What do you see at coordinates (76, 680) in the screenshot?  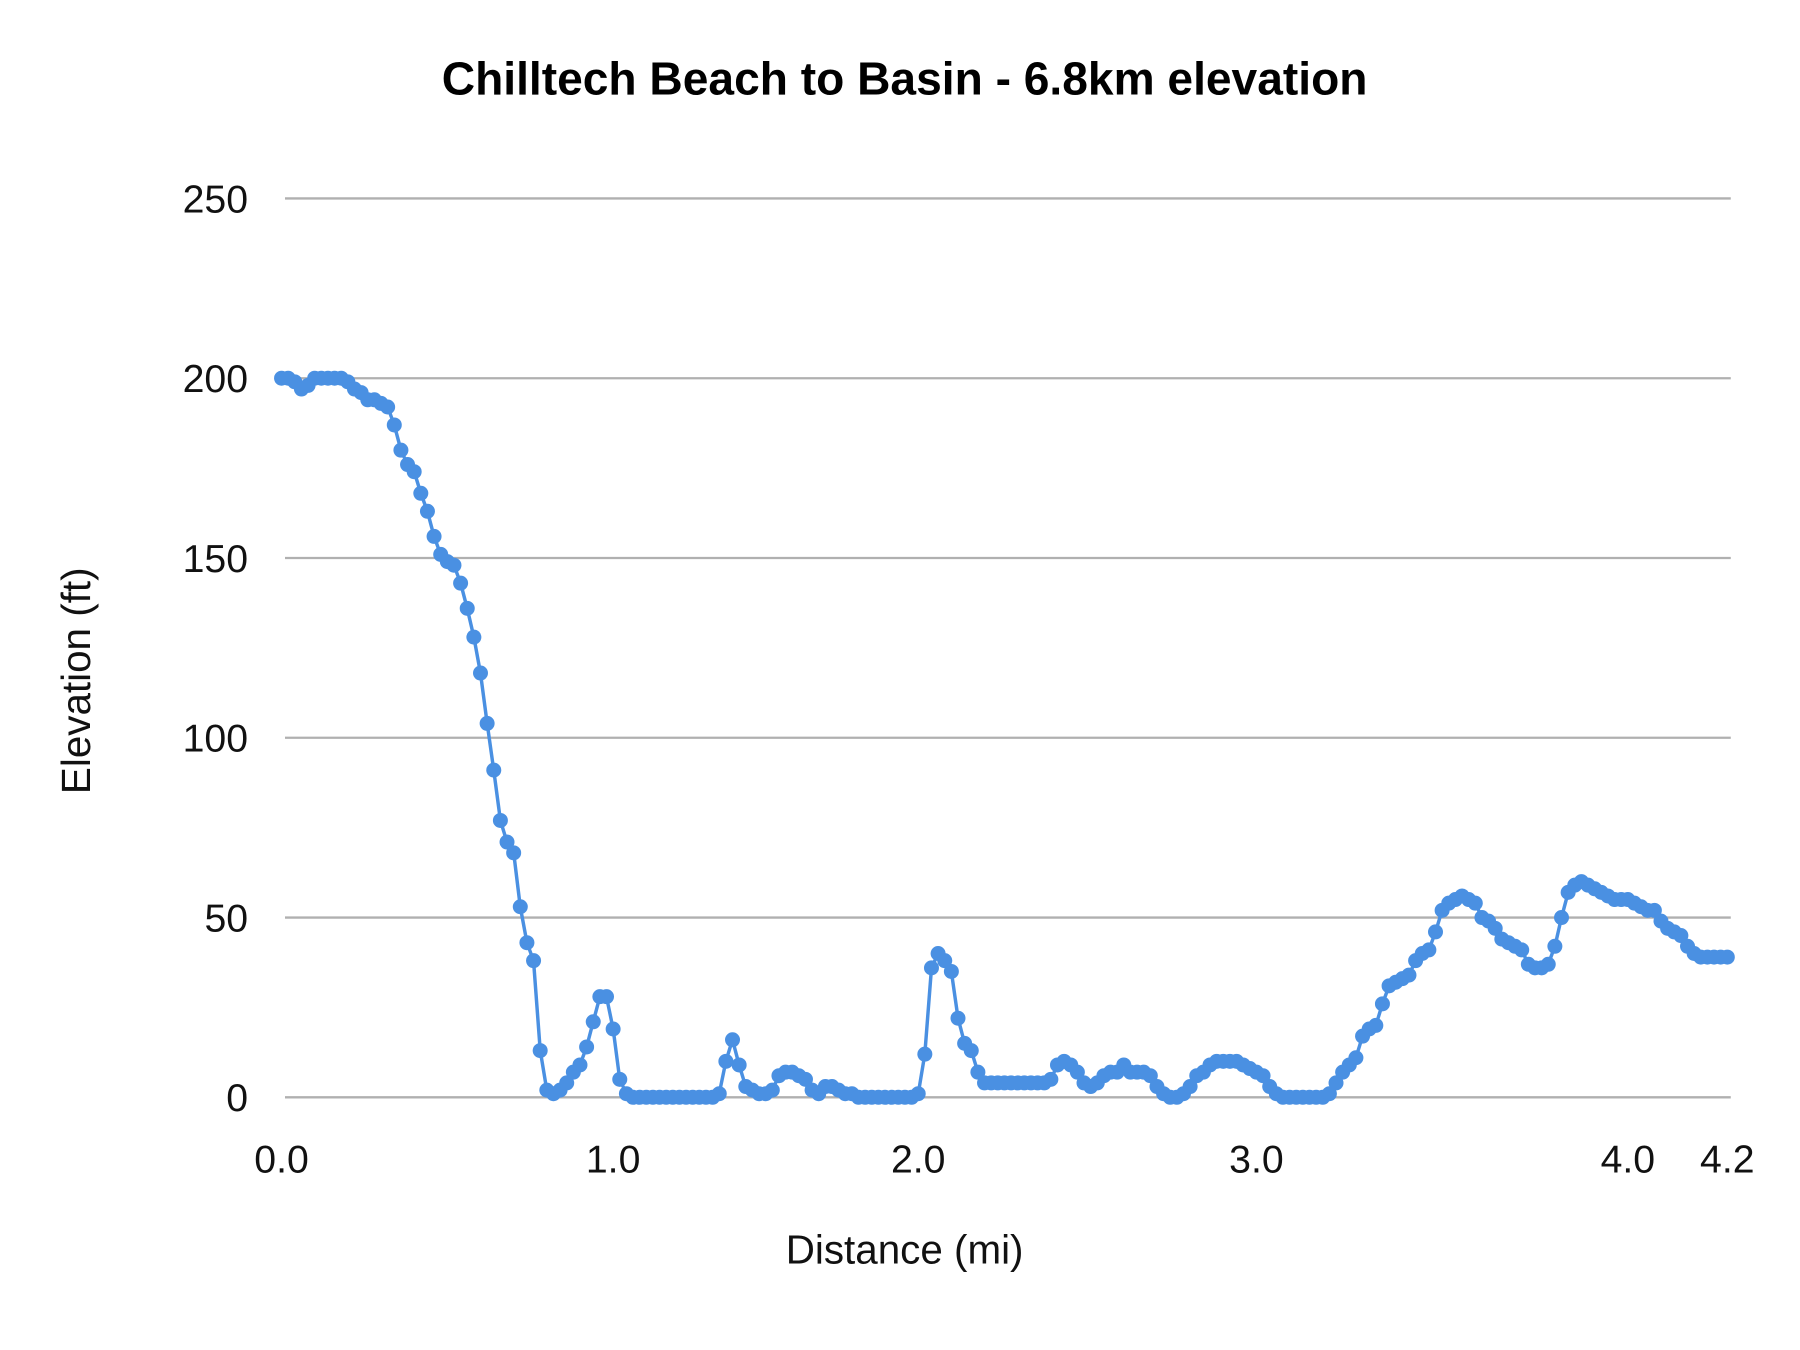 I see `y-axis-label: Elevation (ft)` at bounding box center [76, 680].